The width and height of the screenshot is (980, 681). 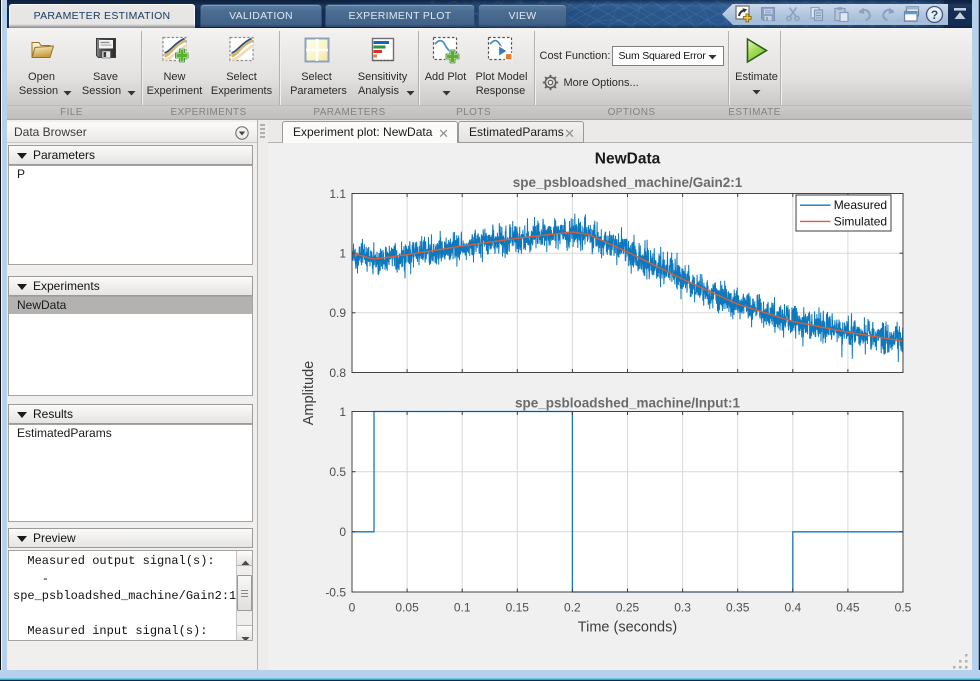 I want to click on svg-text: 0.3, so click(x=682, y=607).